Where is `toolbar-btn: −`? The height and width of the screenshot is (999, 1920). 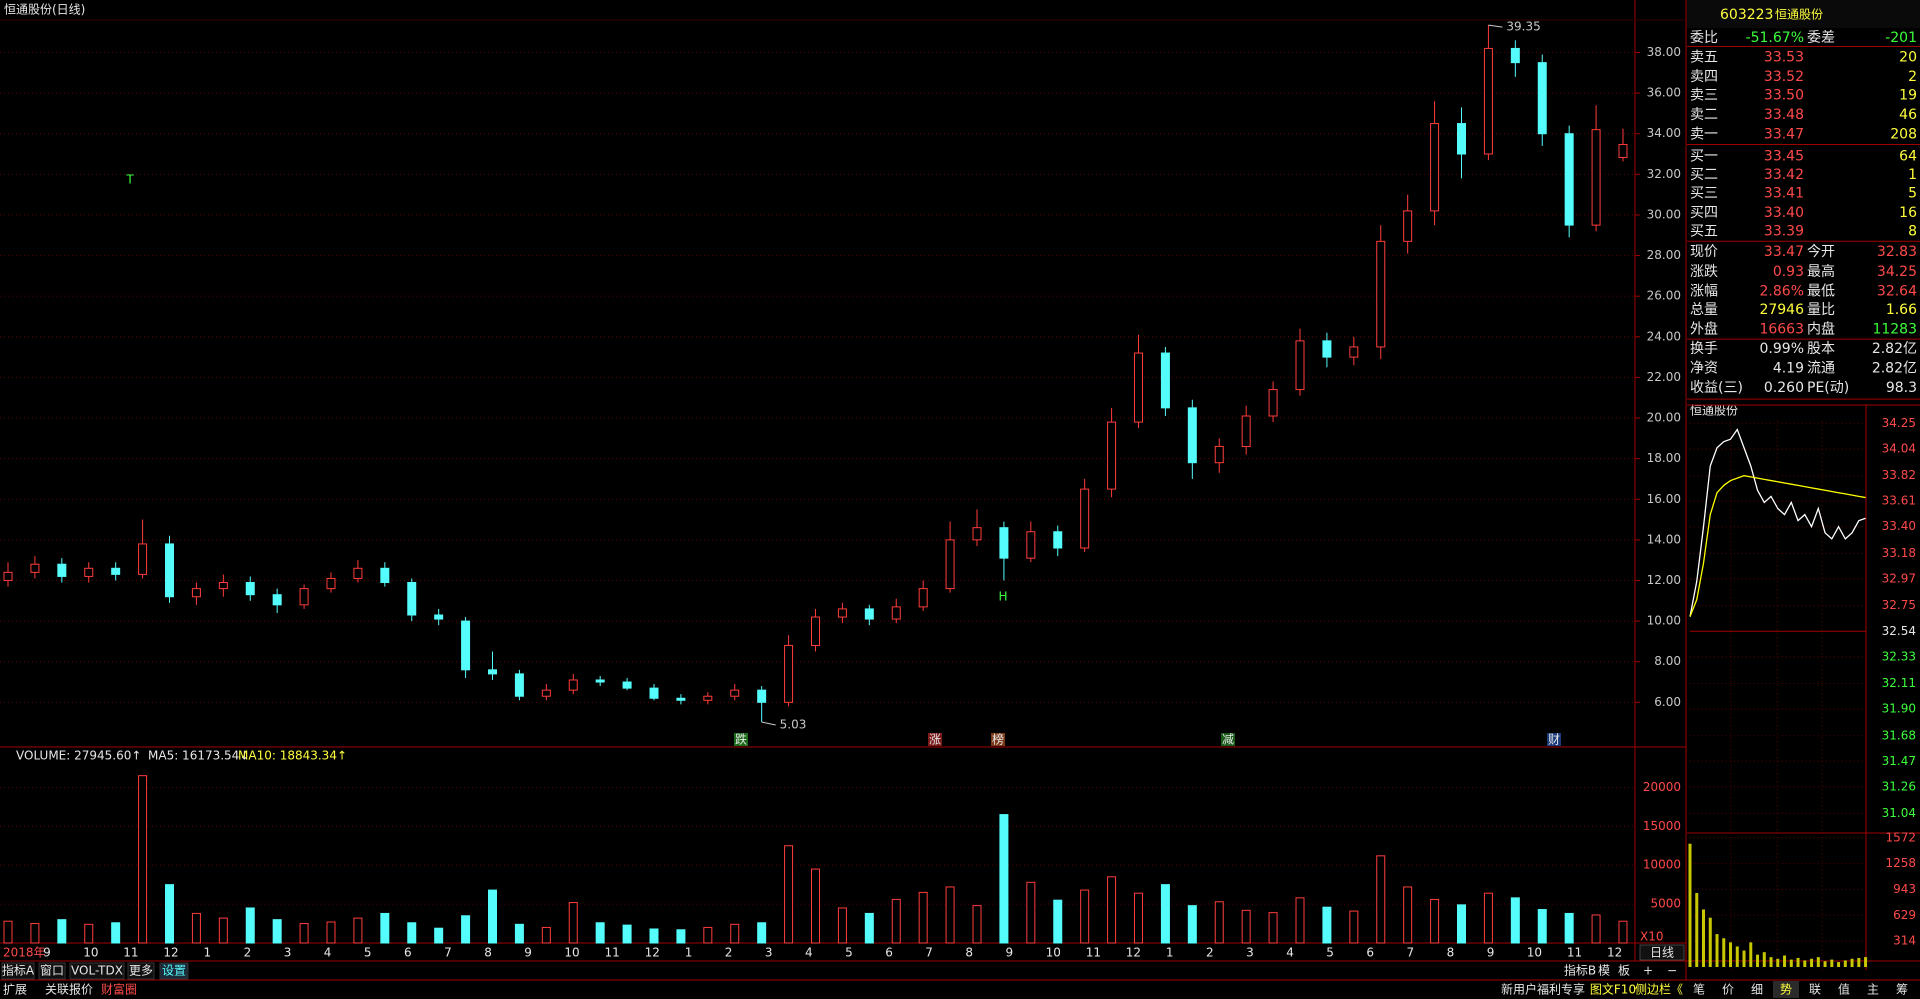
toolbar-btn: − is located at coordinates (1672, 971).